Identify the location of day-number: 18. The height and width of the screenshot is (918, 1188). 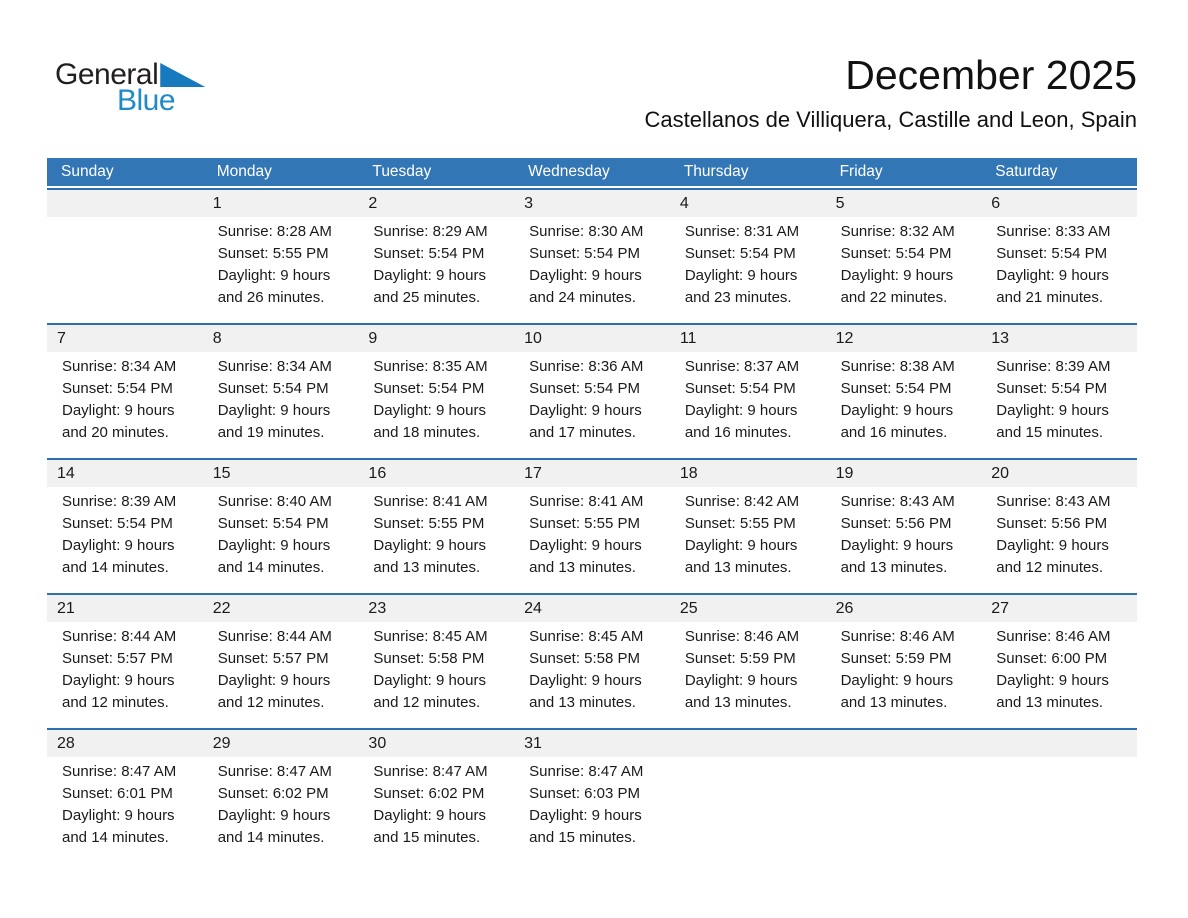
(688, 473).